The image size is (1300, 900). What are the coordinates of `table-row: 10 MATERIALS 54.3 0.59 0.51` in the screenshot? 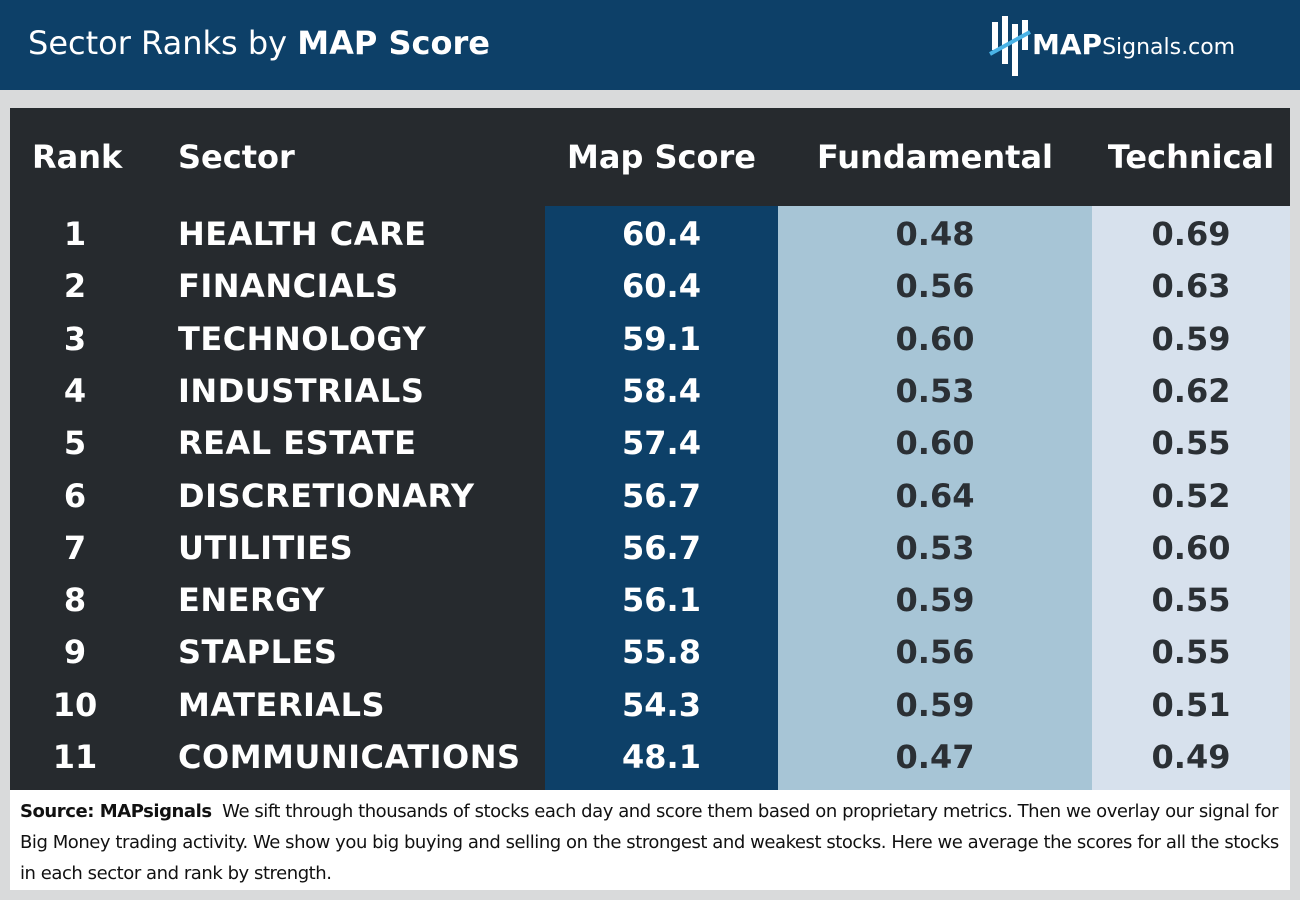 It's located at (650, 705).